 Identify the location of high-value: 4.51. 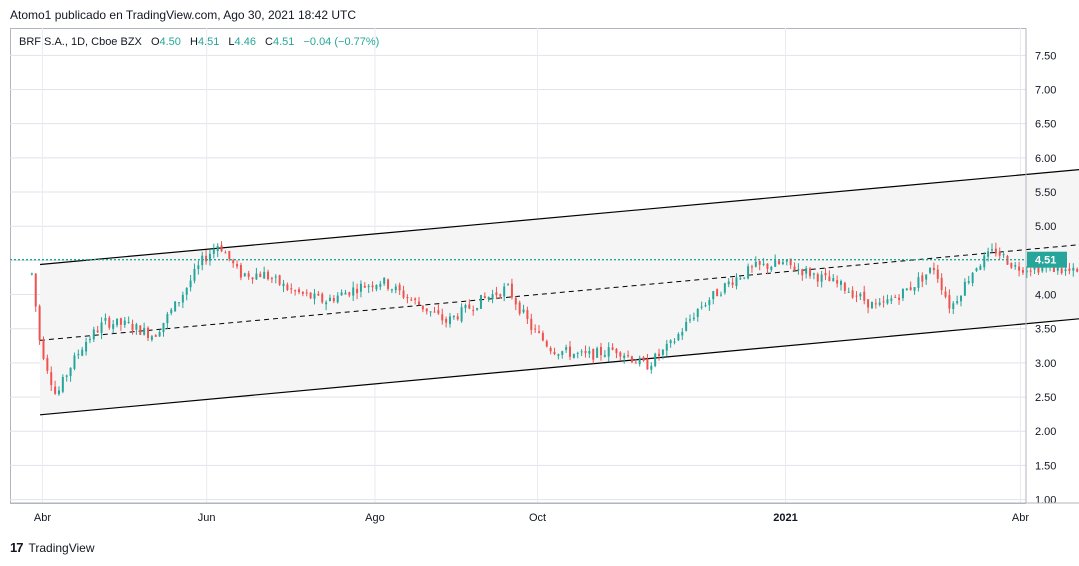
(208, 42).